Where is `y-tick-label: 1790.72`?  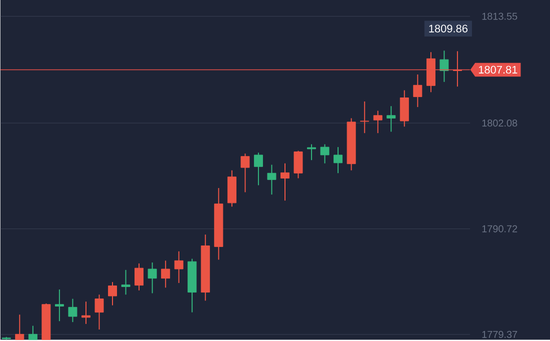
y-tick-label: 1790.72 is located at coordinates (500, 228).